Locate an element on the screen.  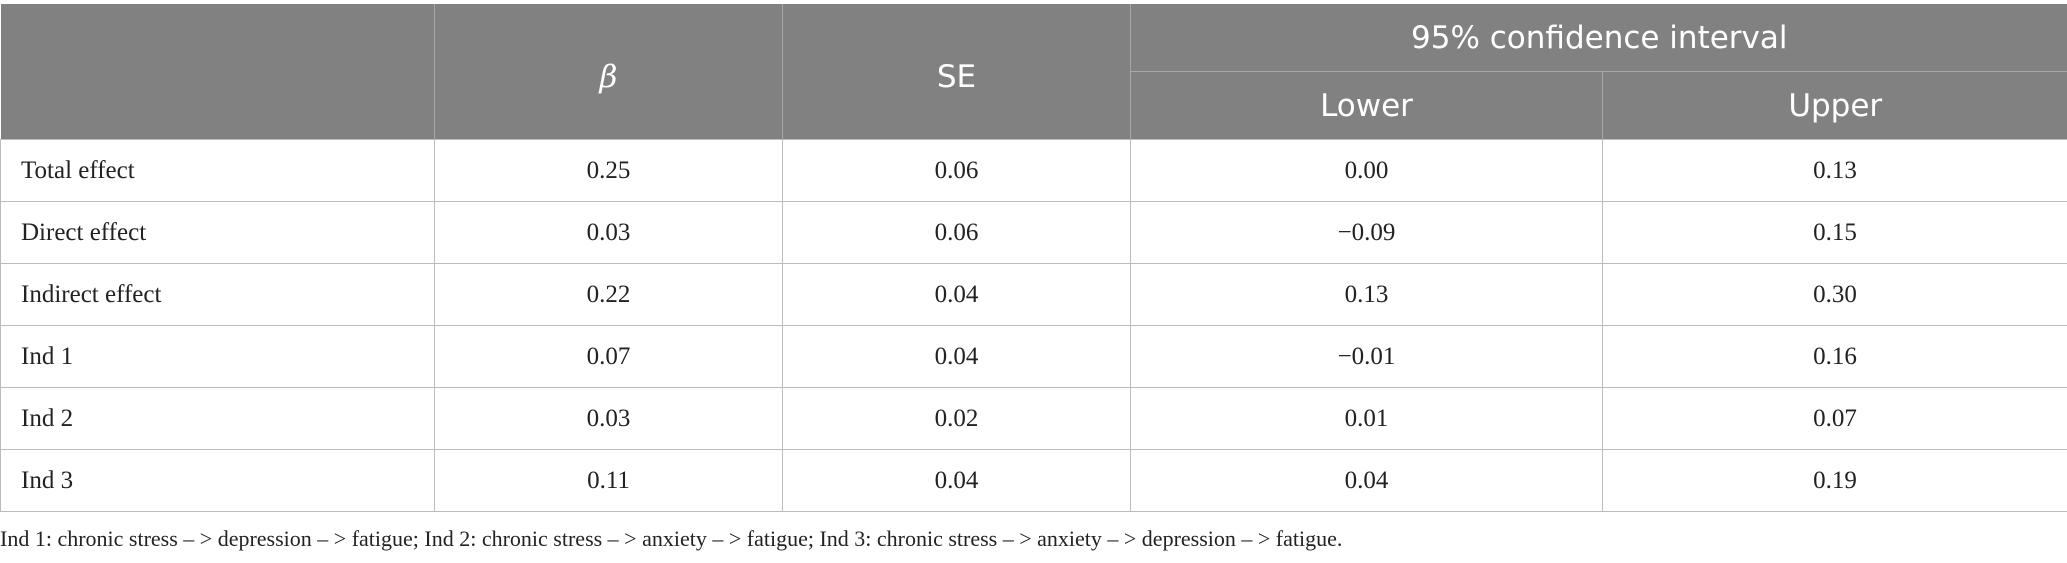
lower-value: −0.01 is located at coordinates (1366, 356).